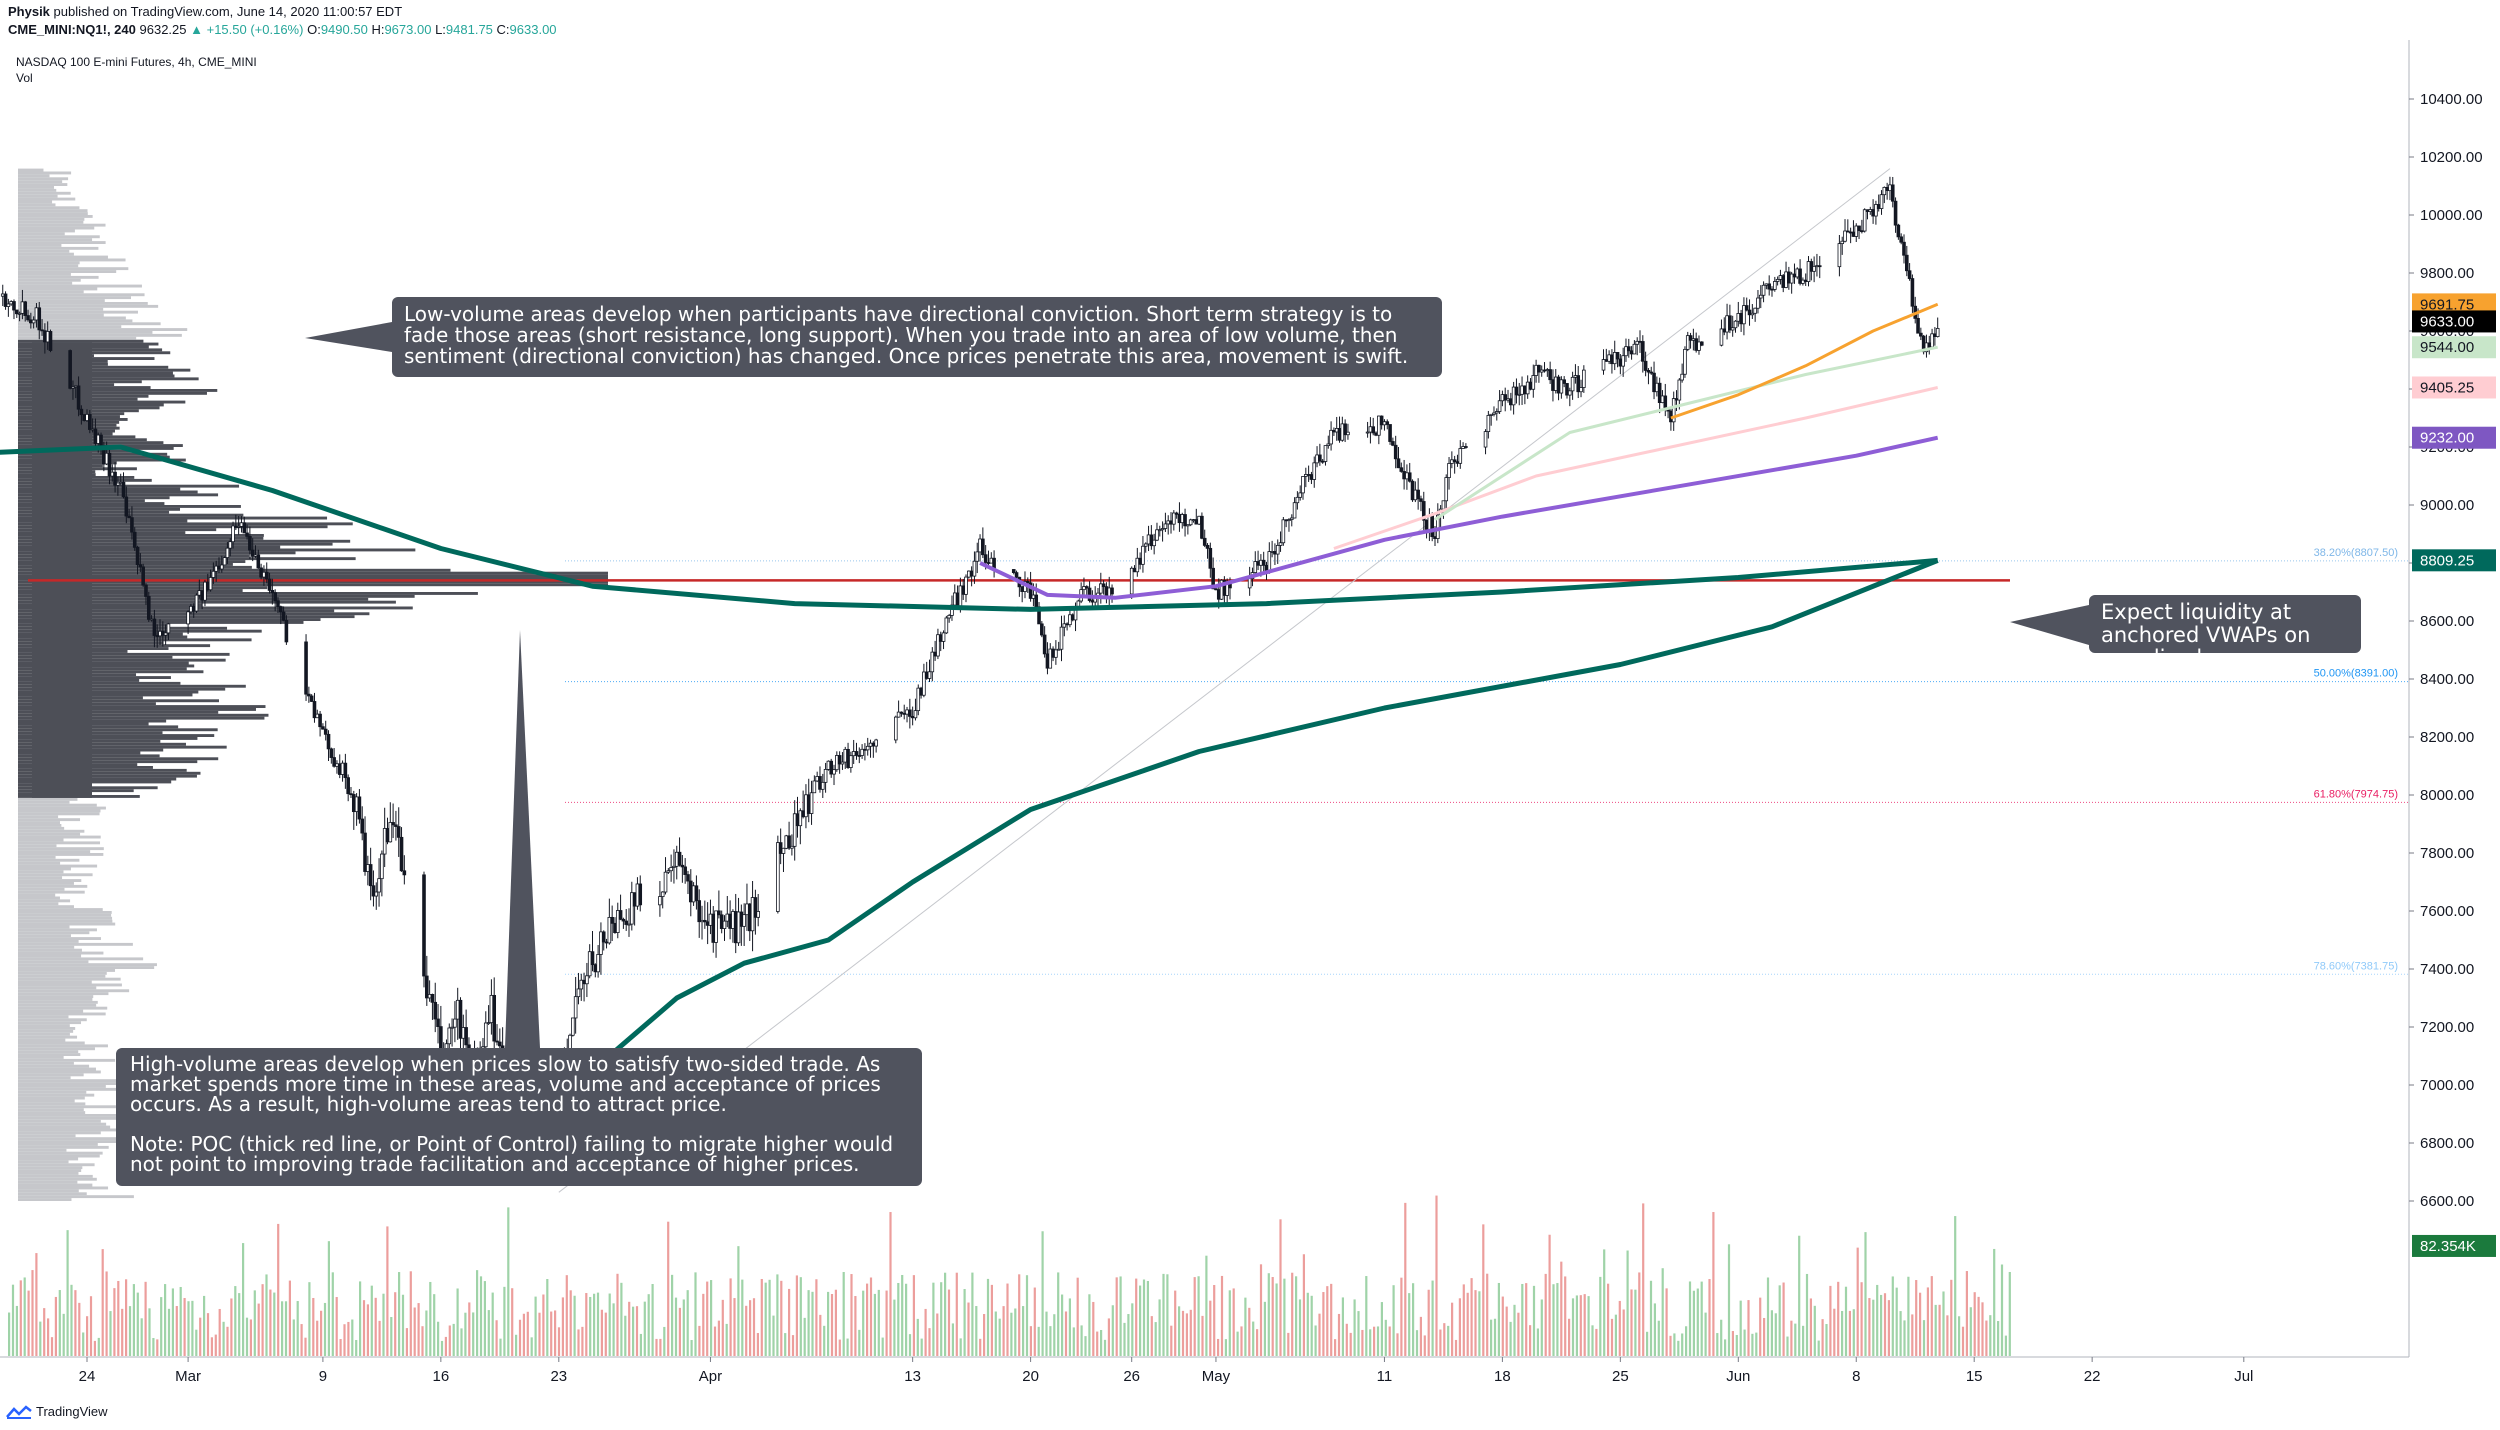 The image size is (2500, 1430). I want to click on symbol: CME_MINI:NQ1!, 240, so click(72, 29).